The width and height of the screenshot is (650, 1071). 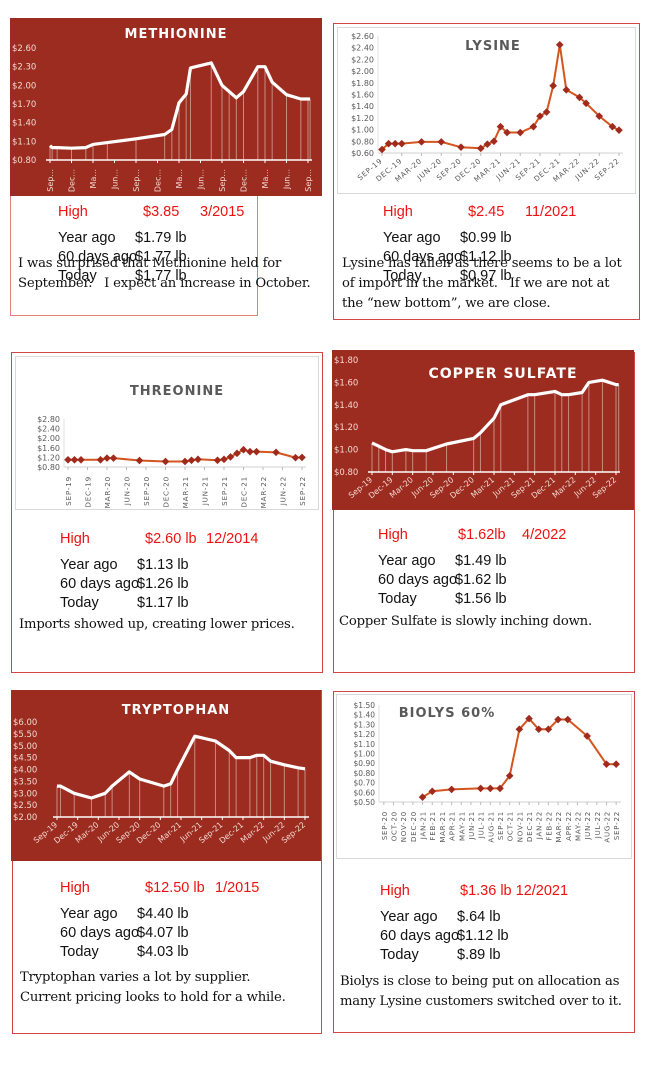 What do you see at coordinates (25, 735) in the screenshot?
I see `y-tick-label: $5.50` at bounding box center [25, 735].